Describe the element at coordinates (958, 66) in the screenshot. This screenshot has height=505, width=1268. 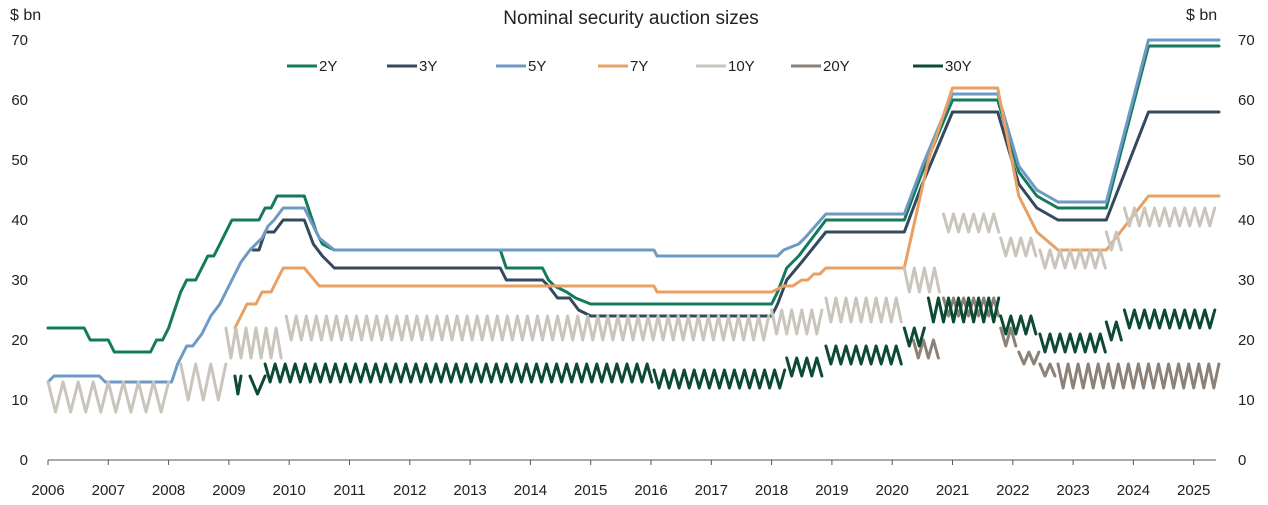
I see `legend-label: 30Y` at that location.